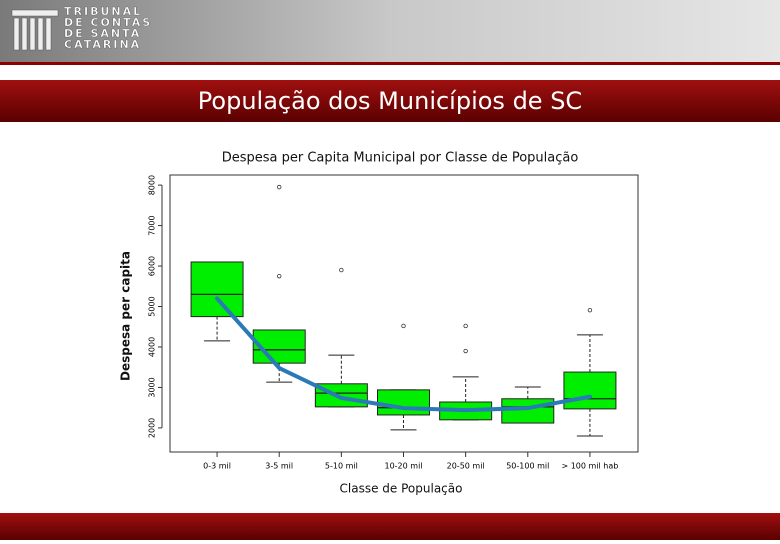 This screenshot has width=780, height=544. I want to click on x-tick-label: 5-10 mil, so click(341, 466).